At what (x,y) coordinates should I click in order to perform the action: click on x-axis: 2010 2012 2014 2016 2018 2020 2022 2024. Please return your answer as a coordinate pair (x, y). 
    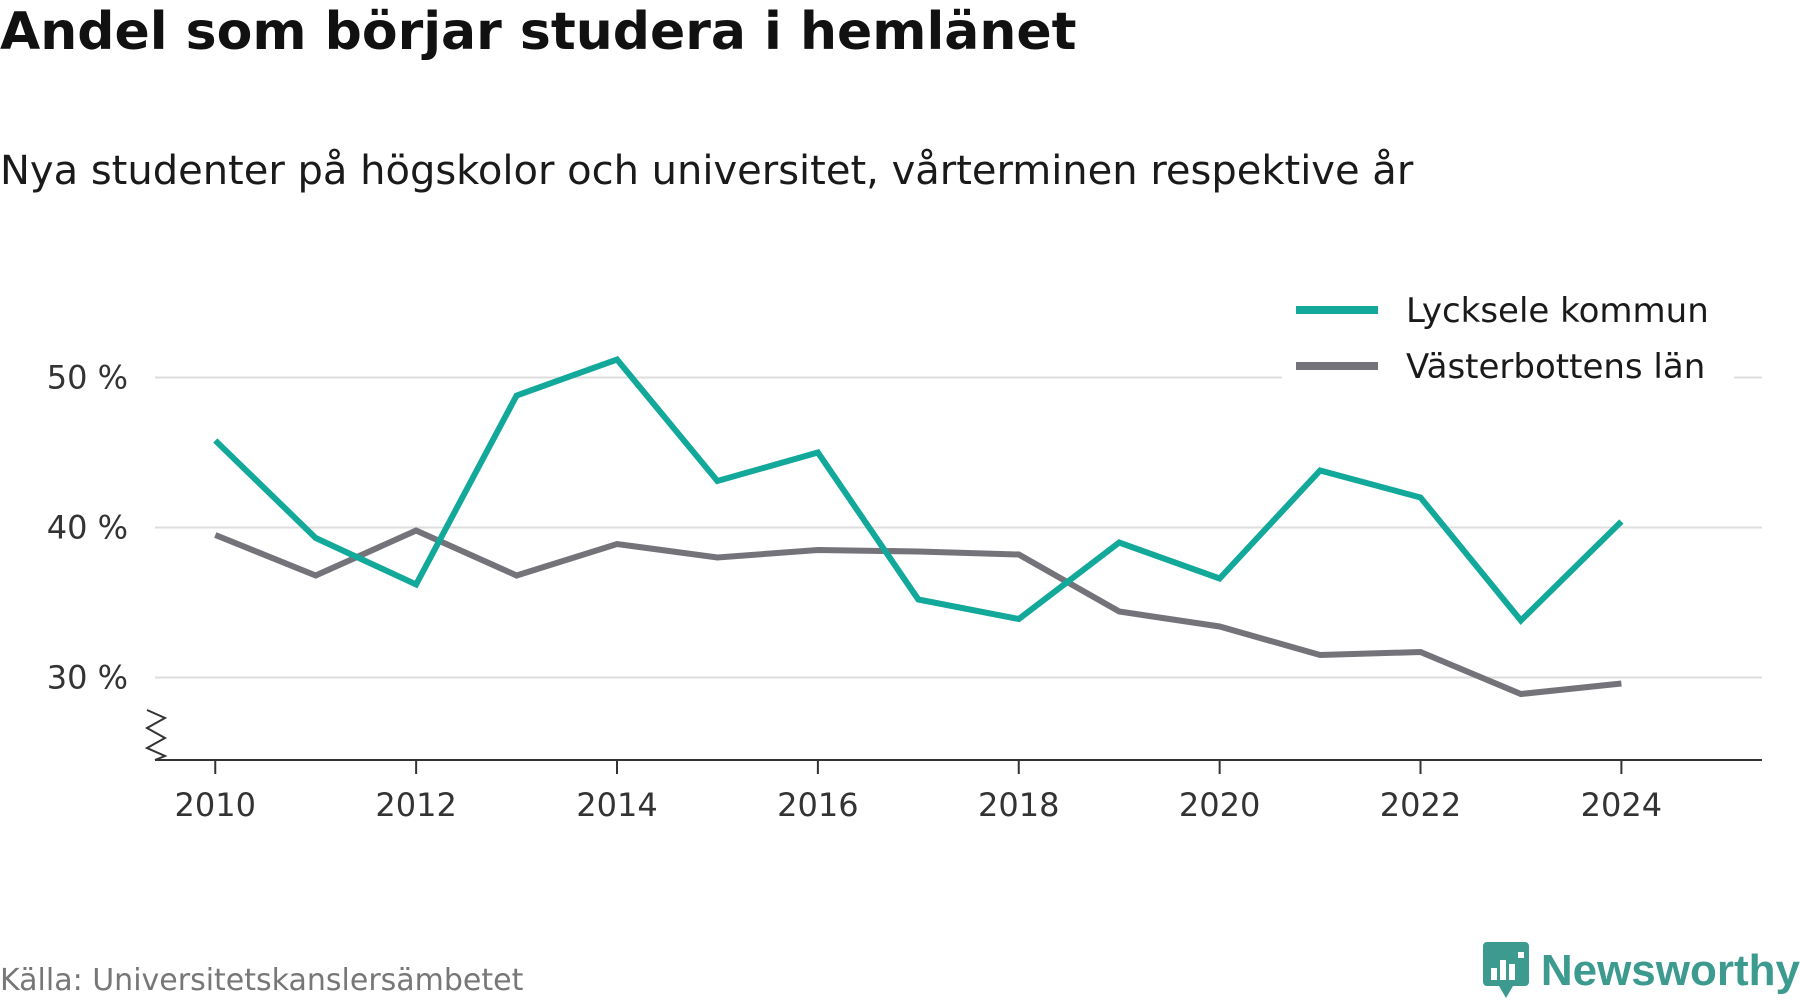
    Looking at the image, I should click on (958, 791).